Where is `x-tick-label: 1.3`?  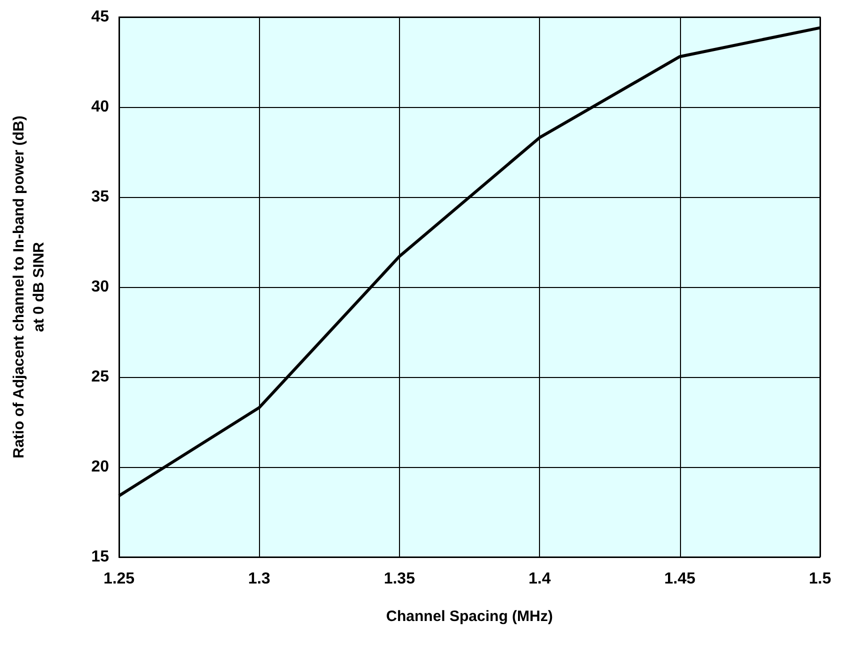 x-tick-label: 1.3 is located at coordinates (259, 579).